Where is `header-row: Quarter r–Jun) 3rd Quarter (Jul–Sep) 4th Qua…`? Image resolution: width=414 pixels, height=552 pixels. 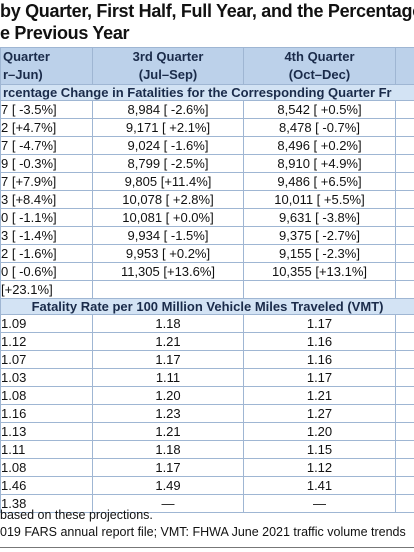 header-row: Quarter r–Jun) 3rd Quarter (Jul–Sep) 4th Qua… is located at coordinates (207, 66).